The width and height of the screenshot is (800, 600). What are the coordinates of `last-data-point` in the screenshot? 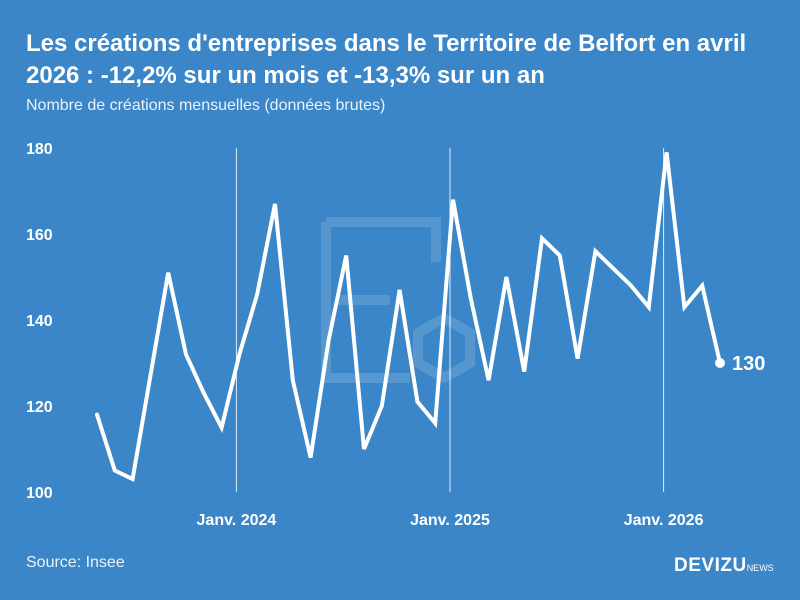 It's located at (720, 363).